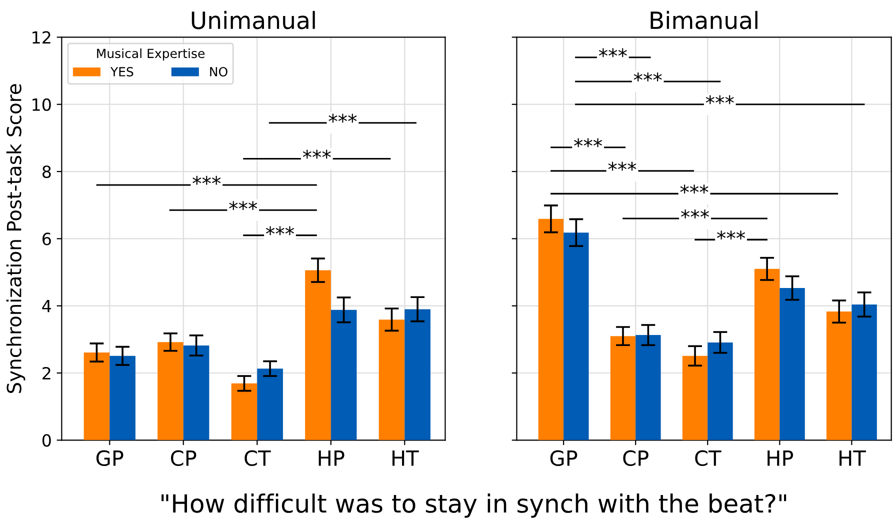  Describe the element at coordinates (46, 440) in the screenshot. I see `y-tick-label: 0` at that location.